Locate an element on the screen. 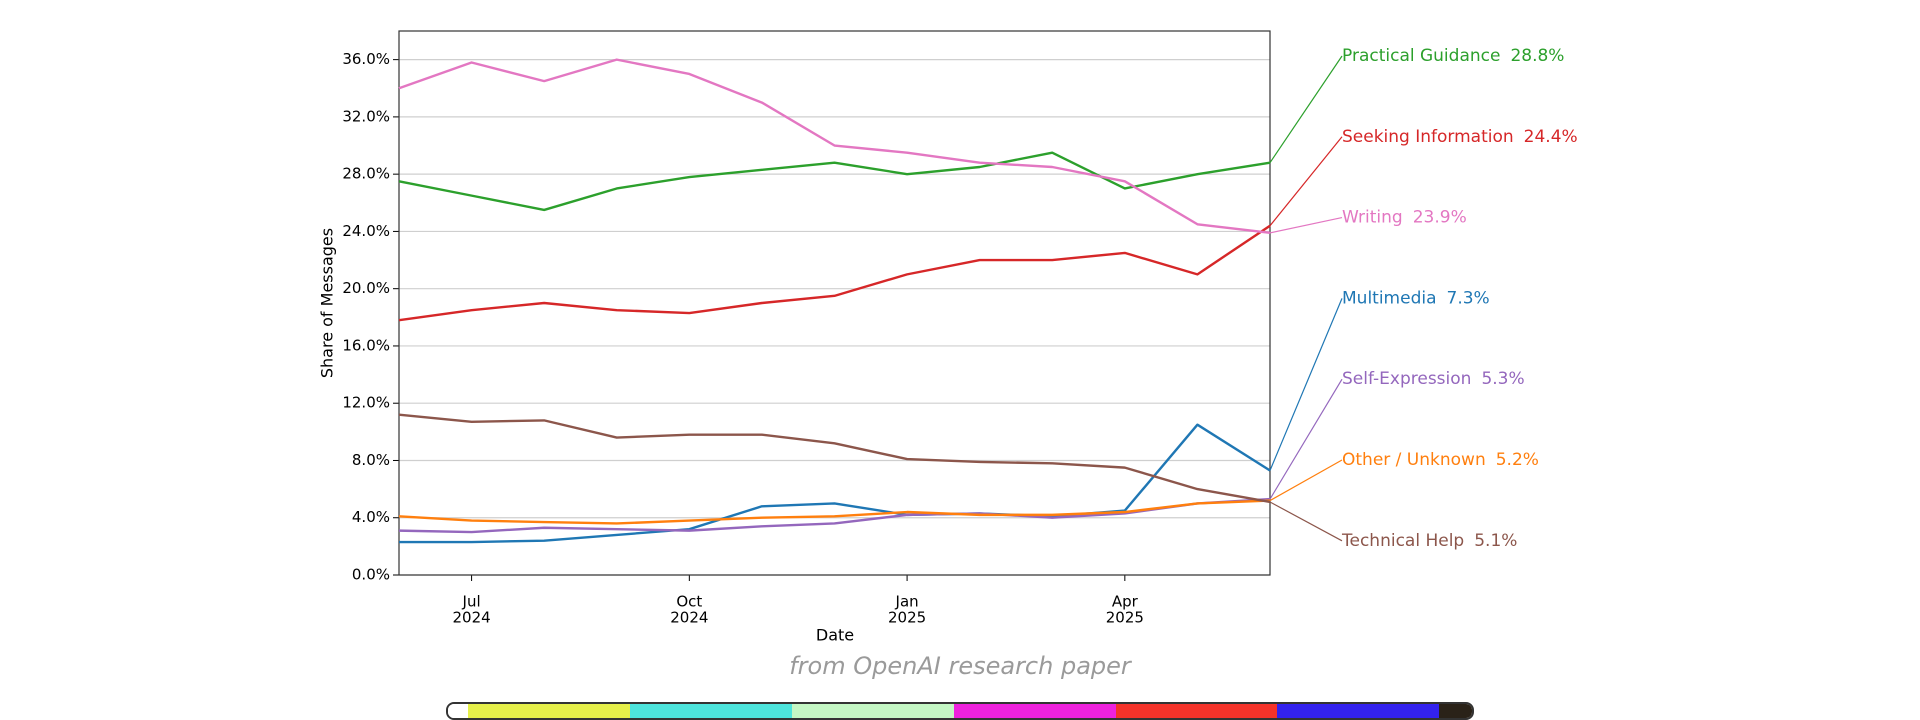  y-tick-label: 8.0% is located at coordinates (371, 460).